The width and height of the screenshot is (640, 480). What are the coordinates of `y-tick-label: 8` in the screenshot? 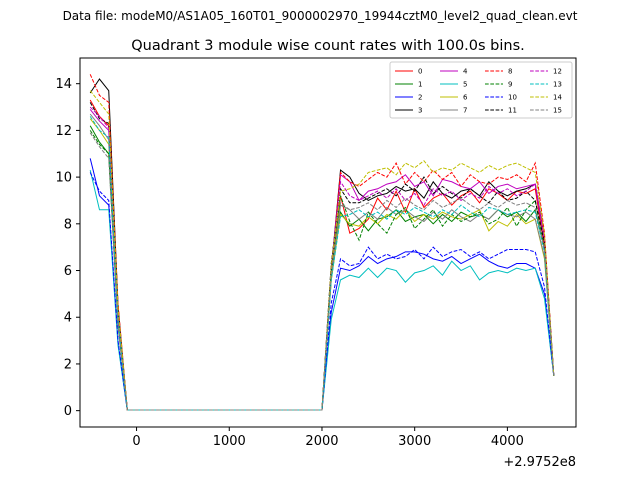 It's located at (68, 224).